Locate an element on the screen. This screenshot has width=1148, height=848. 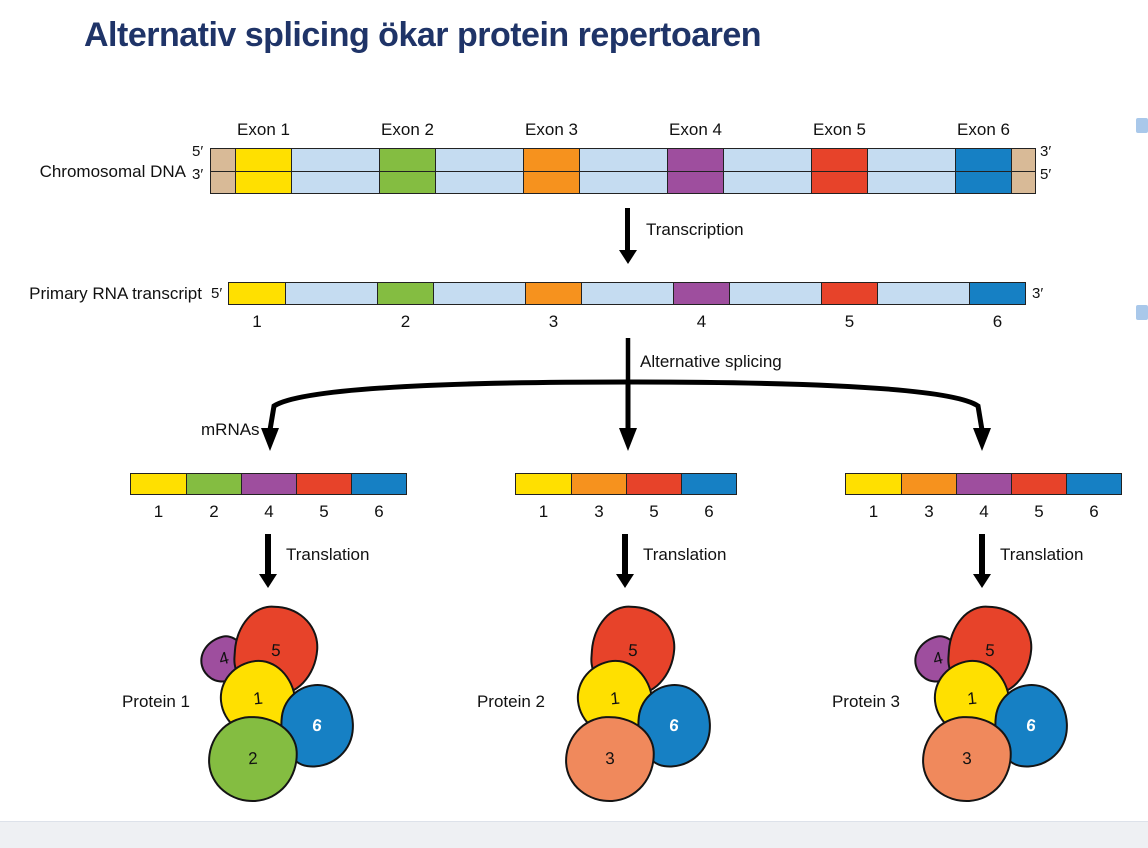
chromosomal-dna-bar: Exon 1 Exon 2 Exon 3 Exon 4 Exon 5 Exon 6 is located at coordinates (623, 157).